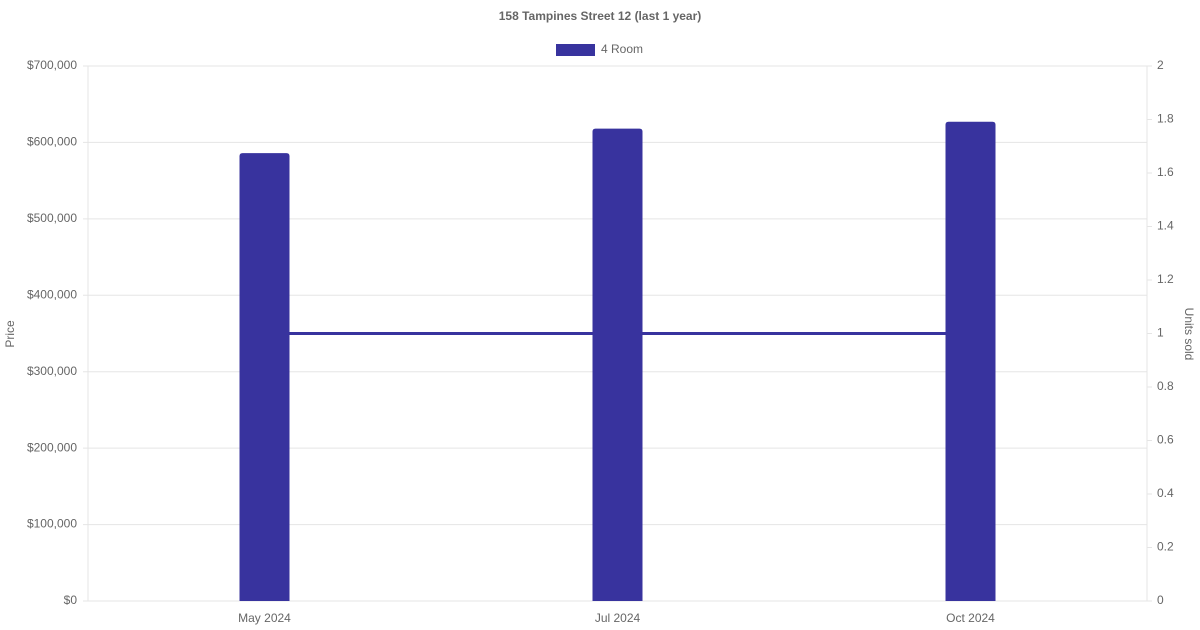 The width and height of the screenshot is (1200, 630). What do you see at coordinates (52, 65) in the screenshot?
I see `y-tick-label: $700,000` at bounding box center [52, 65].